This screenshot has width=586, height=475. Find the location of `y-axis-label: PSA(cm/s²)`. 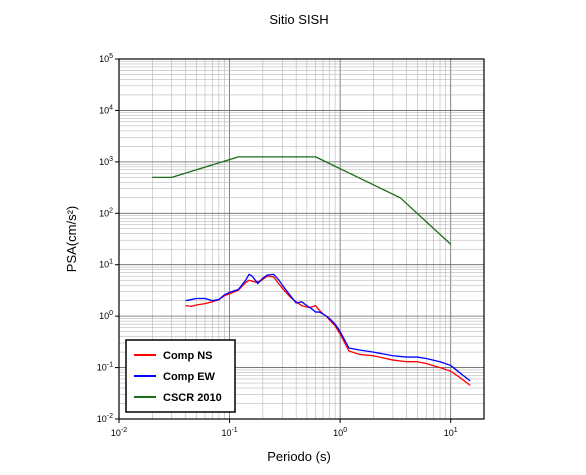

y-axis-label: PSA(cm/s²) is located at coordinates (71, 239).